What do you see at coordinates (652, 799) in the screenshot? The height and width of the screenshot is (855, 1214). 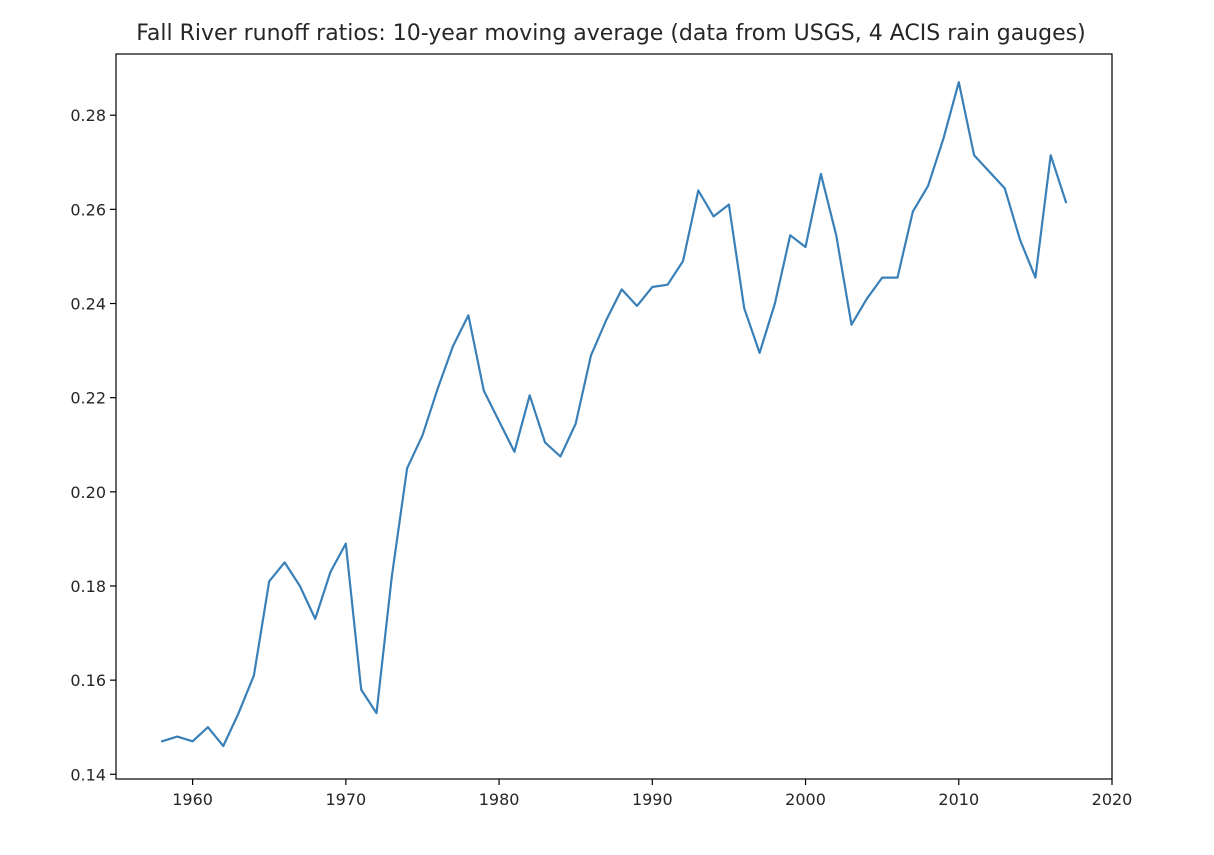 I see `x-tick-label: 1990` at bounding box center [652, 799].